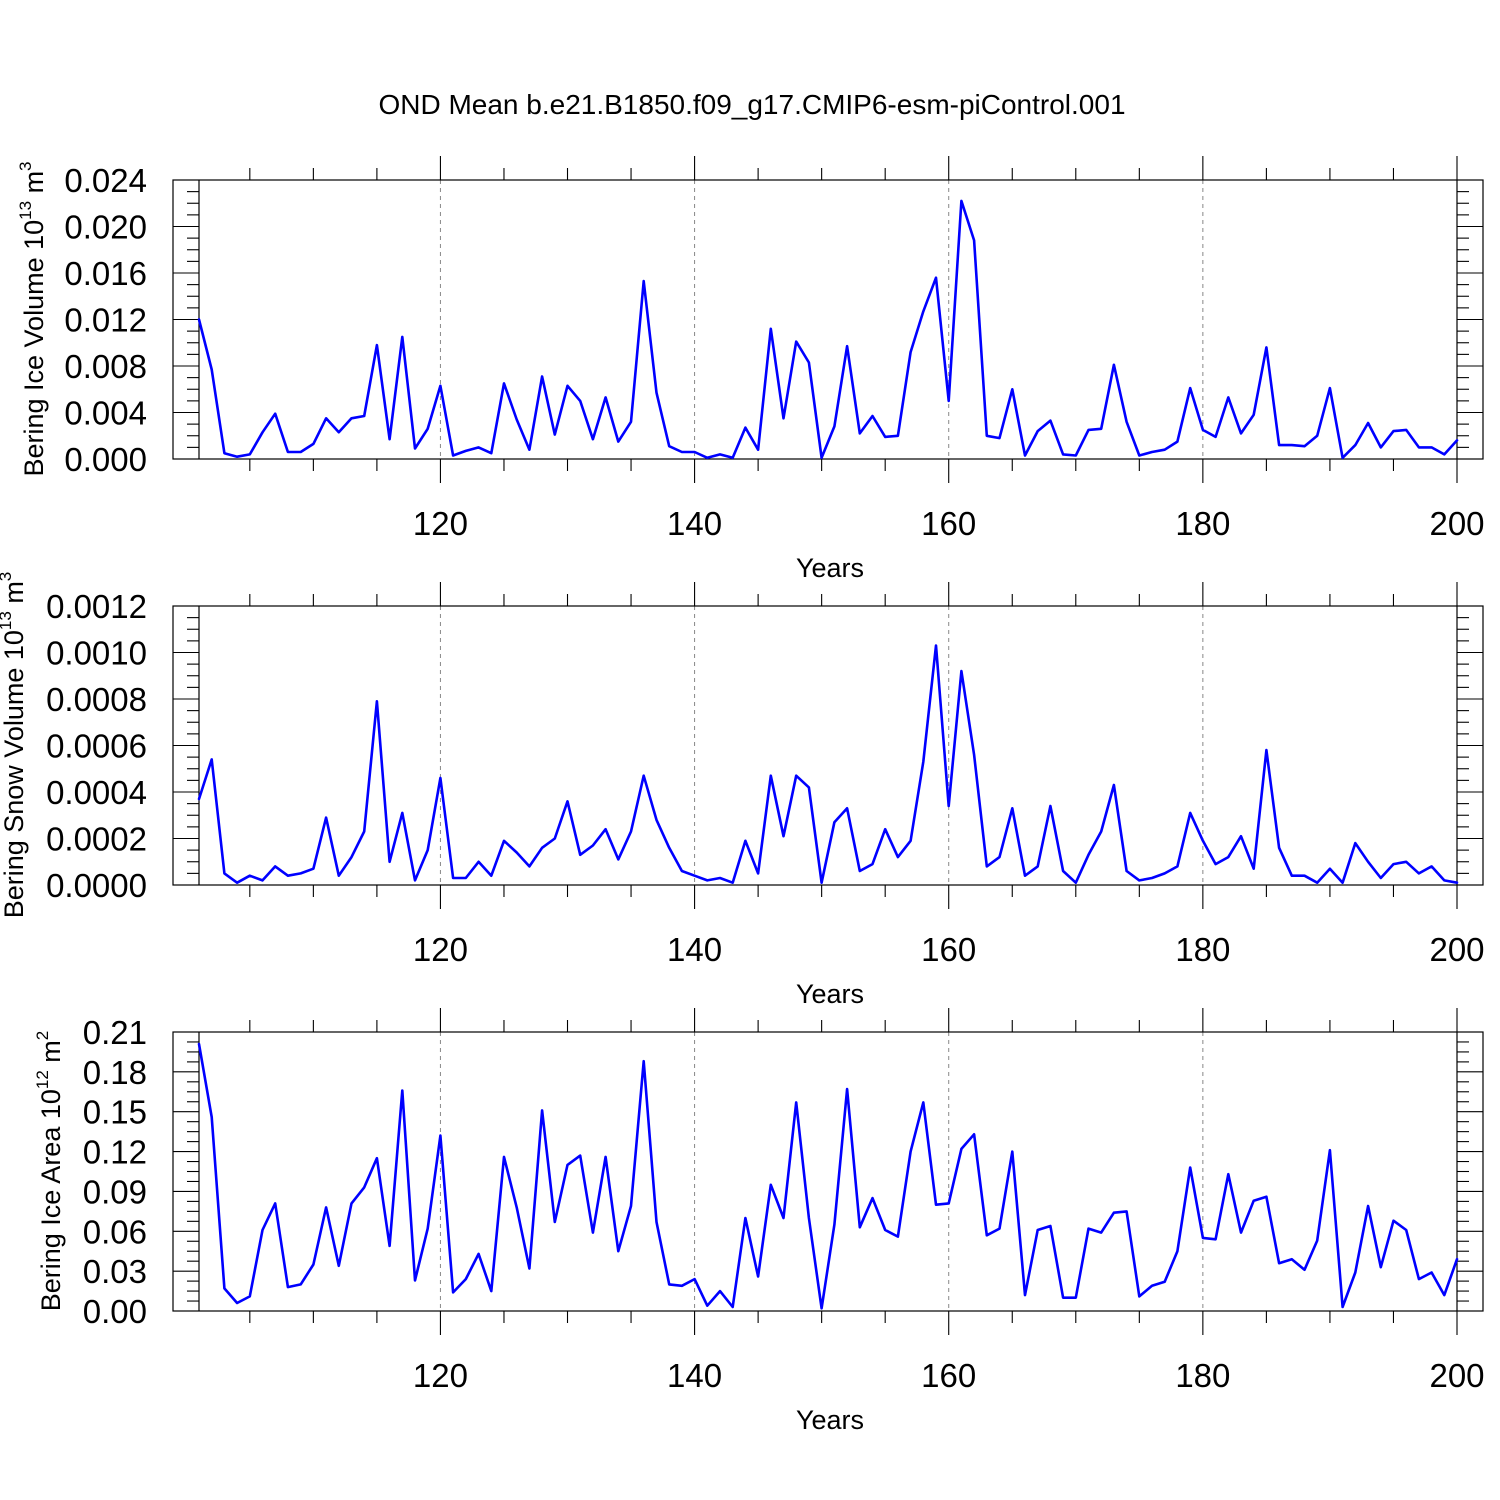  I want to click on y-tick-label: 0.0008, so click(96, 699).